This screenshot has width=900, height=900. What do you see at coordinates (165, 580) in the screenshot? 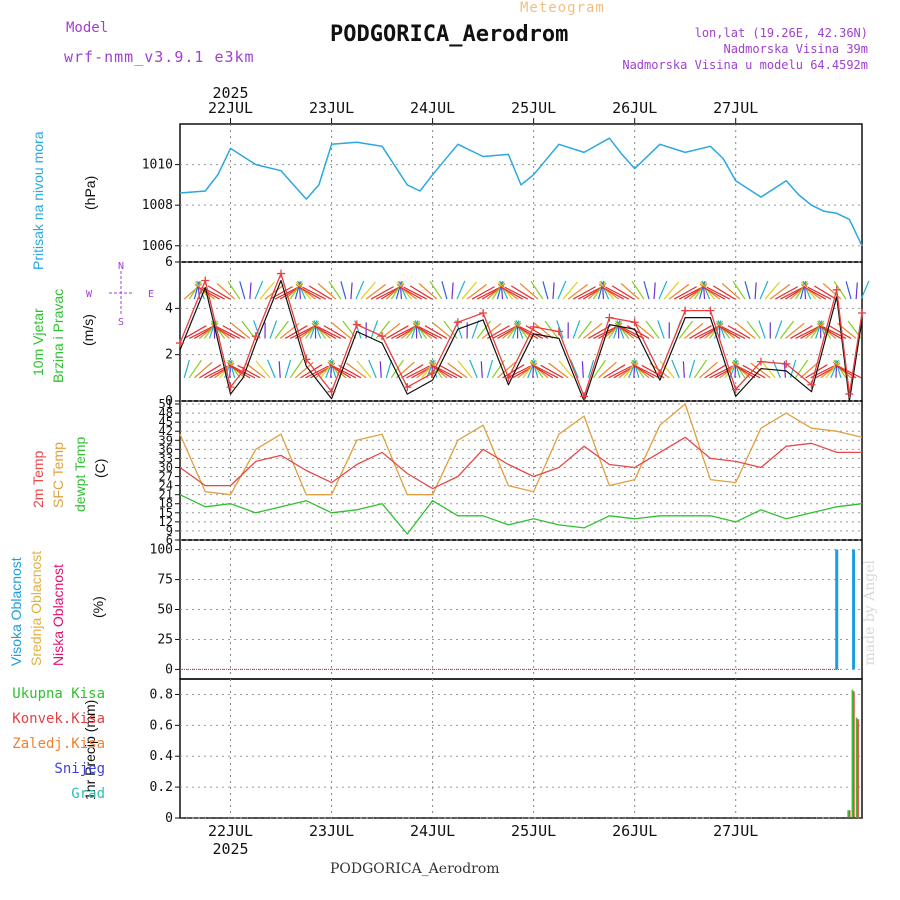
I see `y-tick-label: 75` at bounding box center [165, 580].